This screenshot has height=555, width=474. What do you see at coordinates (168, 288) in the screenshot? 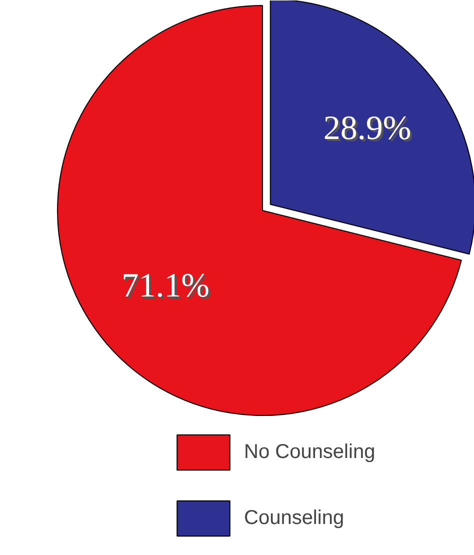
I see `data-label: 71.1%` at bounding box center [168, 288].